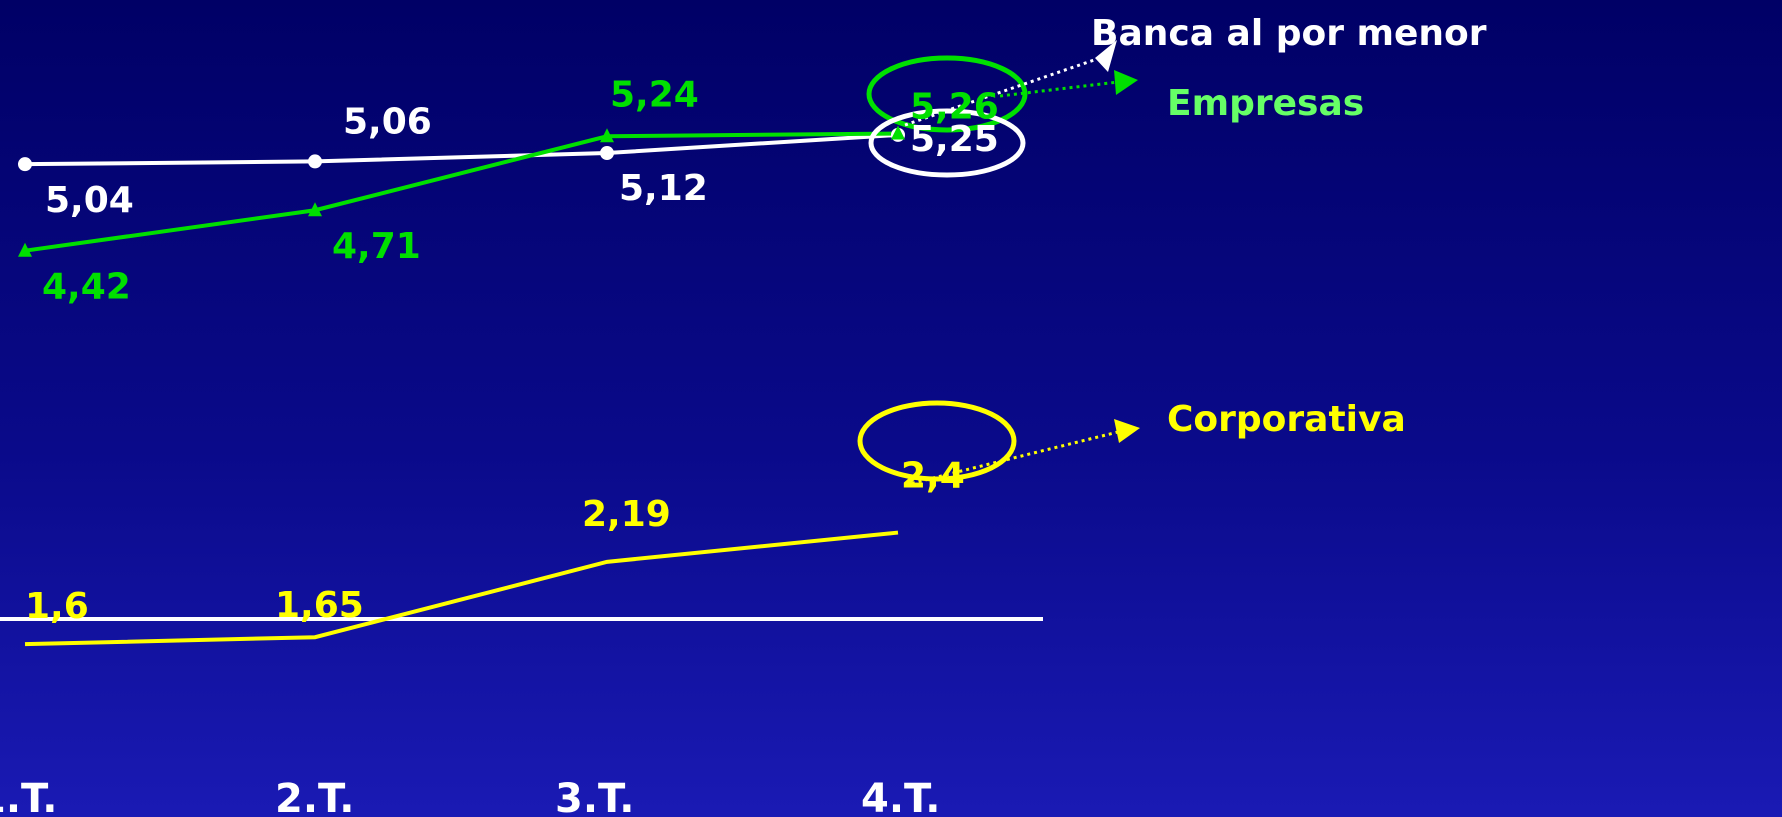 This screenshot has height=817, width=1782. What do you see at coordinates (954, 139) in the screenshot?
I see `data-label: 5,25` at bounding box center [954, 139].